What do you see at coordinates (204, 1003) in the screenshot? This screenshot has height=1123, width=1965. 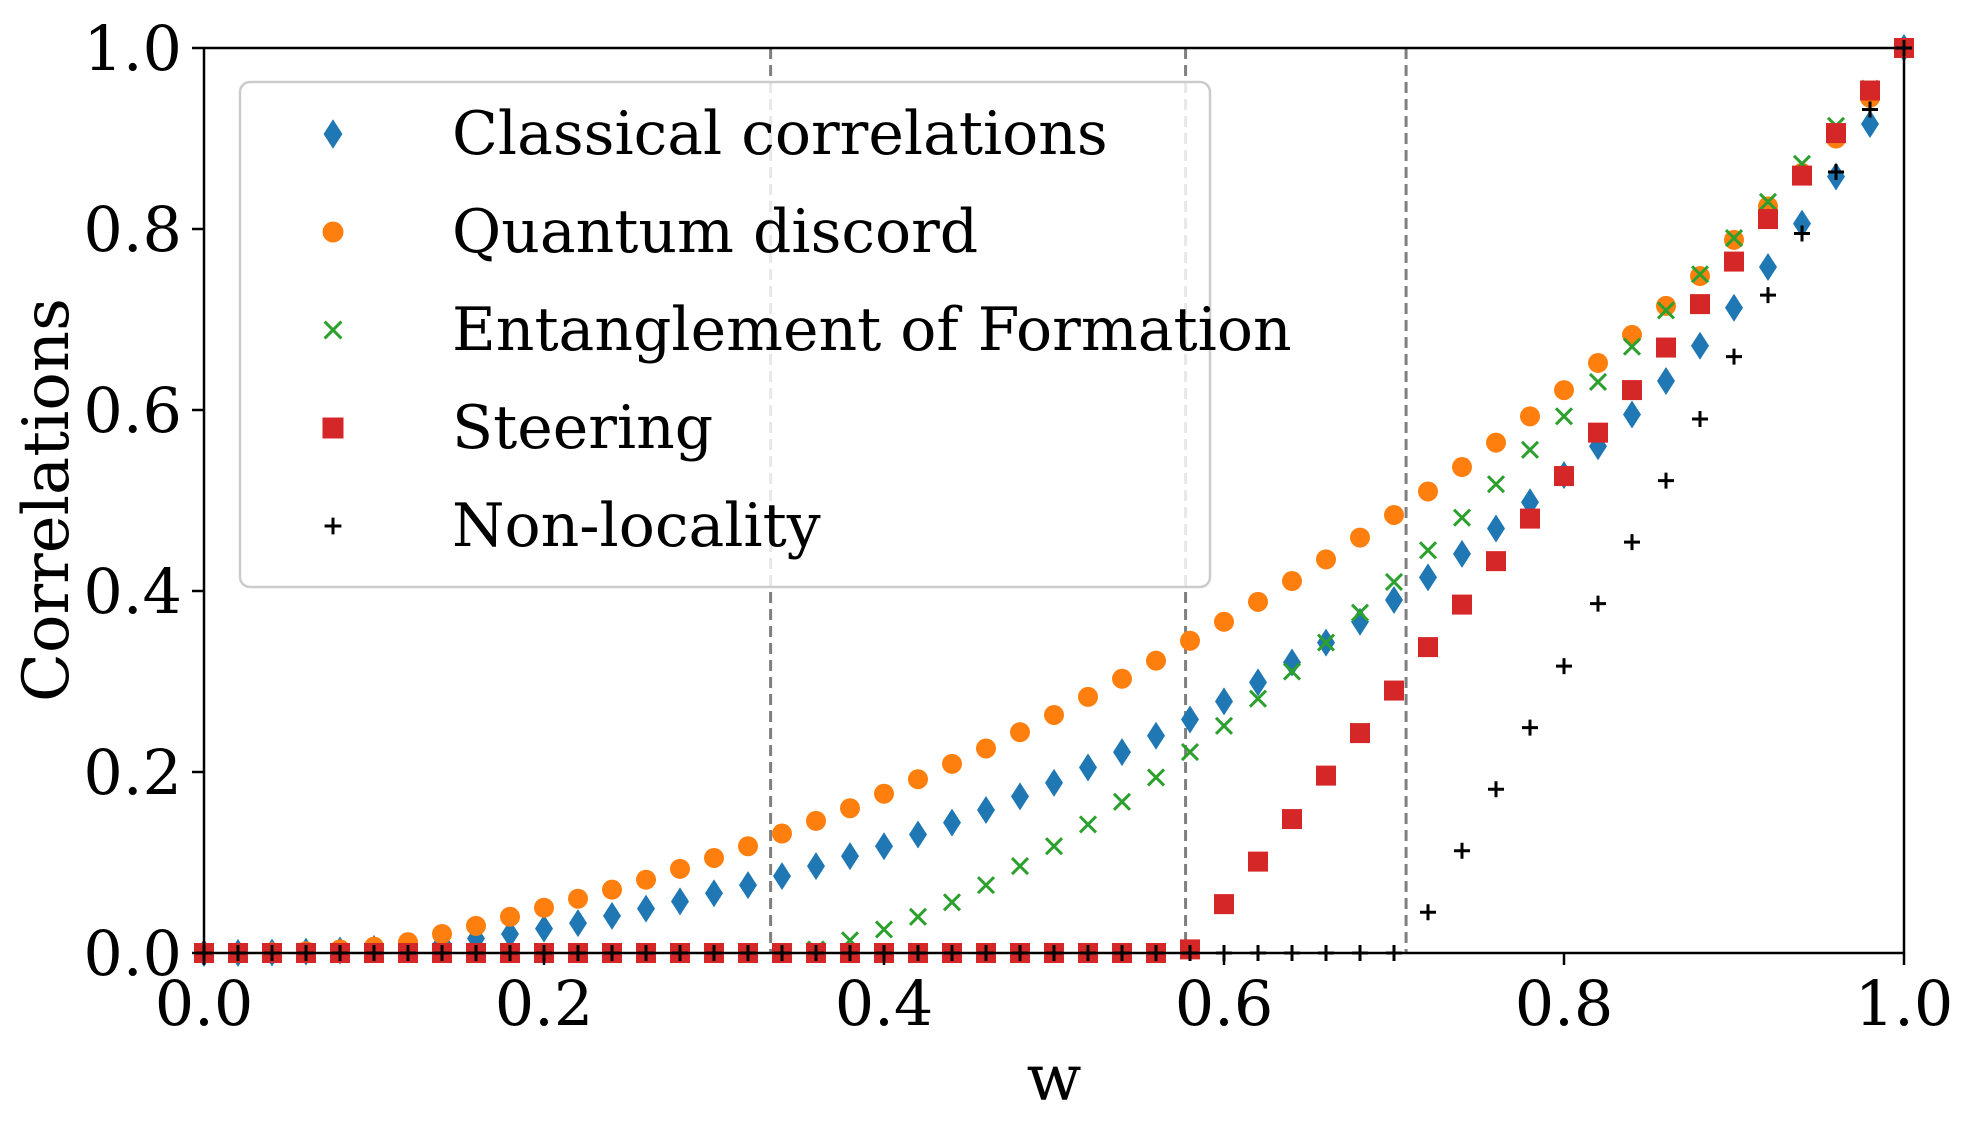 I see `x-tick-label-0: 0.0` at bounding box center [204, 1003].